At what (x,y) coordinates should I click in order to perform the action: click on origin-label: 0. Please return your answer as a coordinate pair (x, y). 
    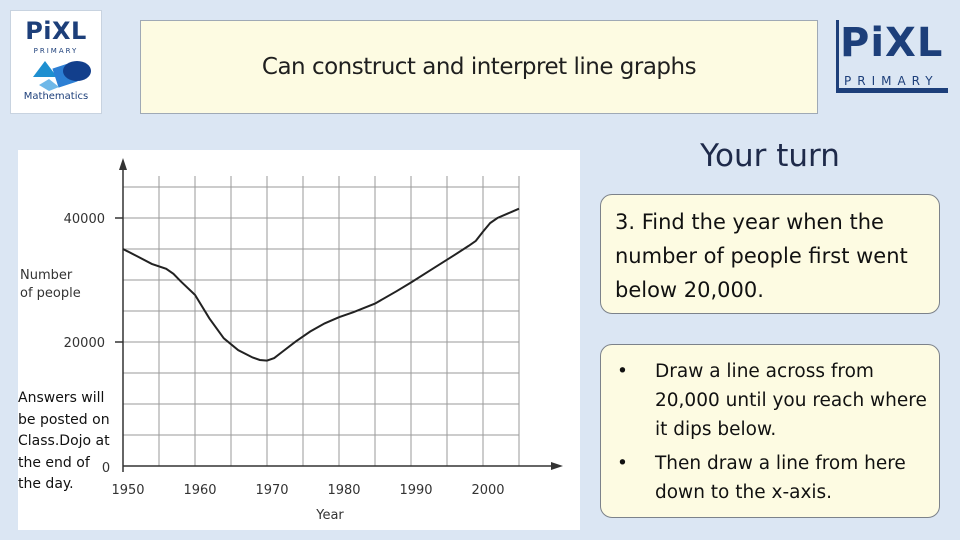
    Looking at the image, I should click on (106, 468).